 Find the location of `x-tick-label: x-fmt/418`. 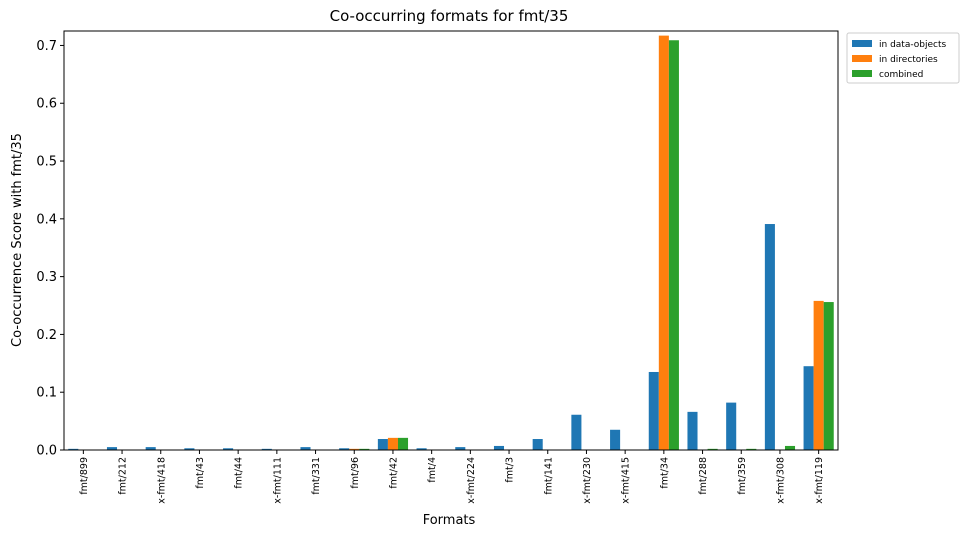

x-tick-label: x-fmt/418 is located at coordinates (161, 480).